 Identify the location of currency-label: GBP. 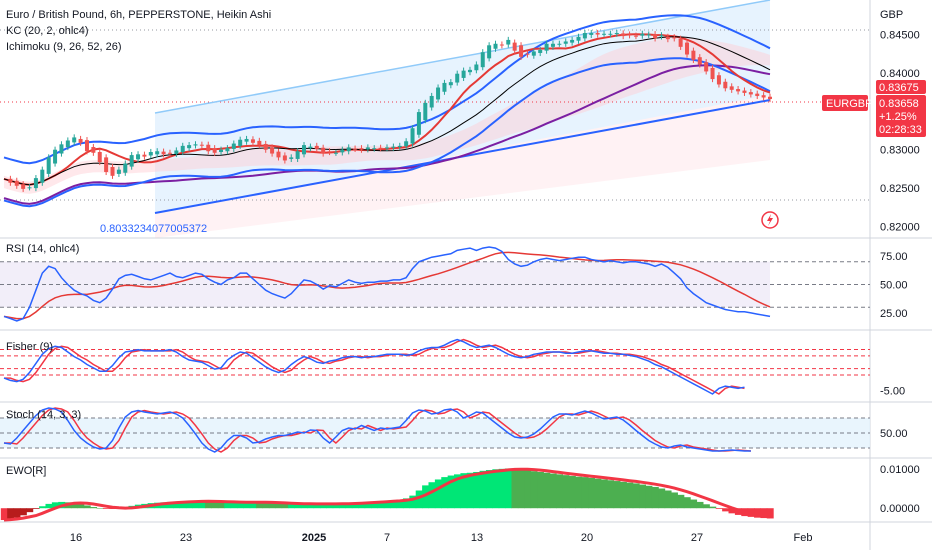
(891, 15).